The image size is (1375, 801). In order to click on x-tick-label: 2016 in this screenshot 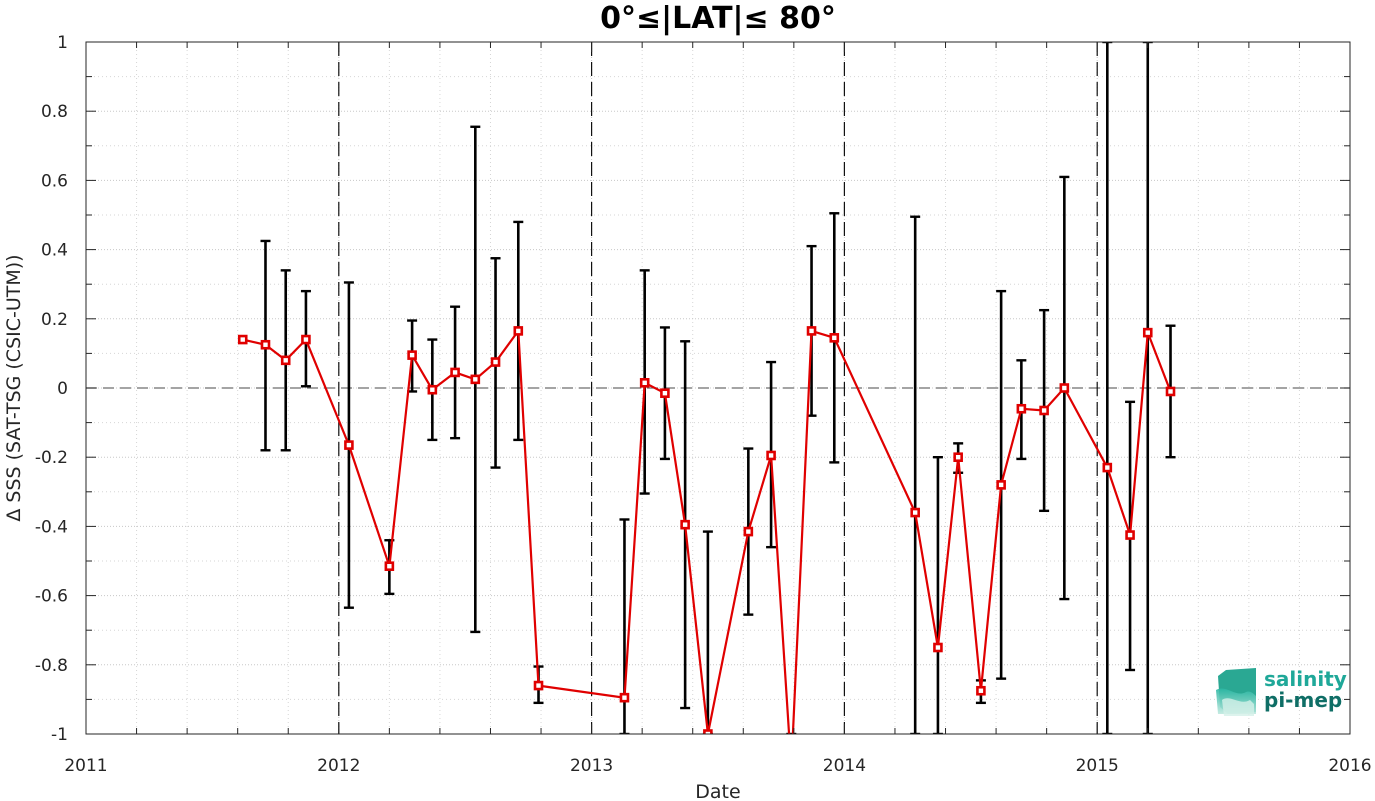, I will do `click(1349, 766)`.